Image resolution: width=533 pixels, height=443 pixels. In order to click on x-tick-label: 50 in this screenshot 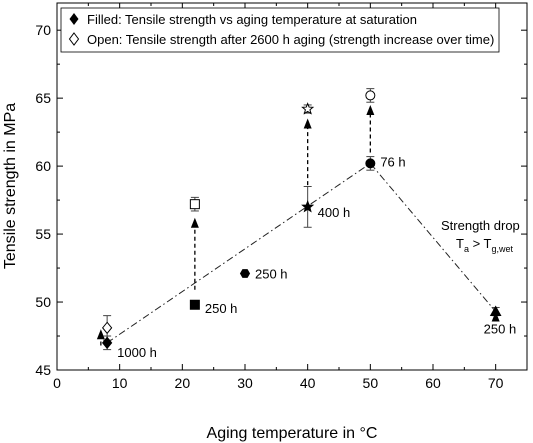, I will do `click(371, 383)`.